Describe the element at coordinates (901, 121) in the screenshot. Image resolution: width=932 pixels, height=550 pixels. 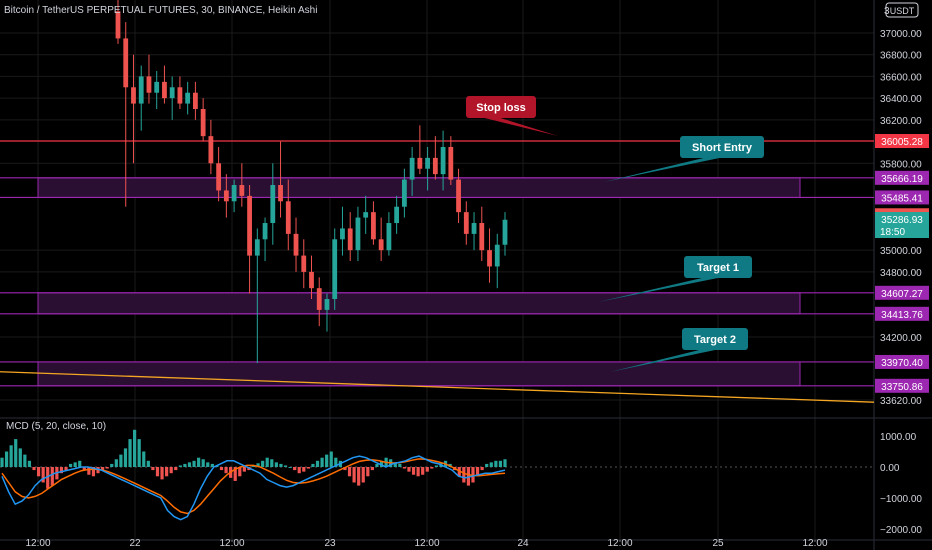
I see `price-tick-label: 36200.00` at that location.